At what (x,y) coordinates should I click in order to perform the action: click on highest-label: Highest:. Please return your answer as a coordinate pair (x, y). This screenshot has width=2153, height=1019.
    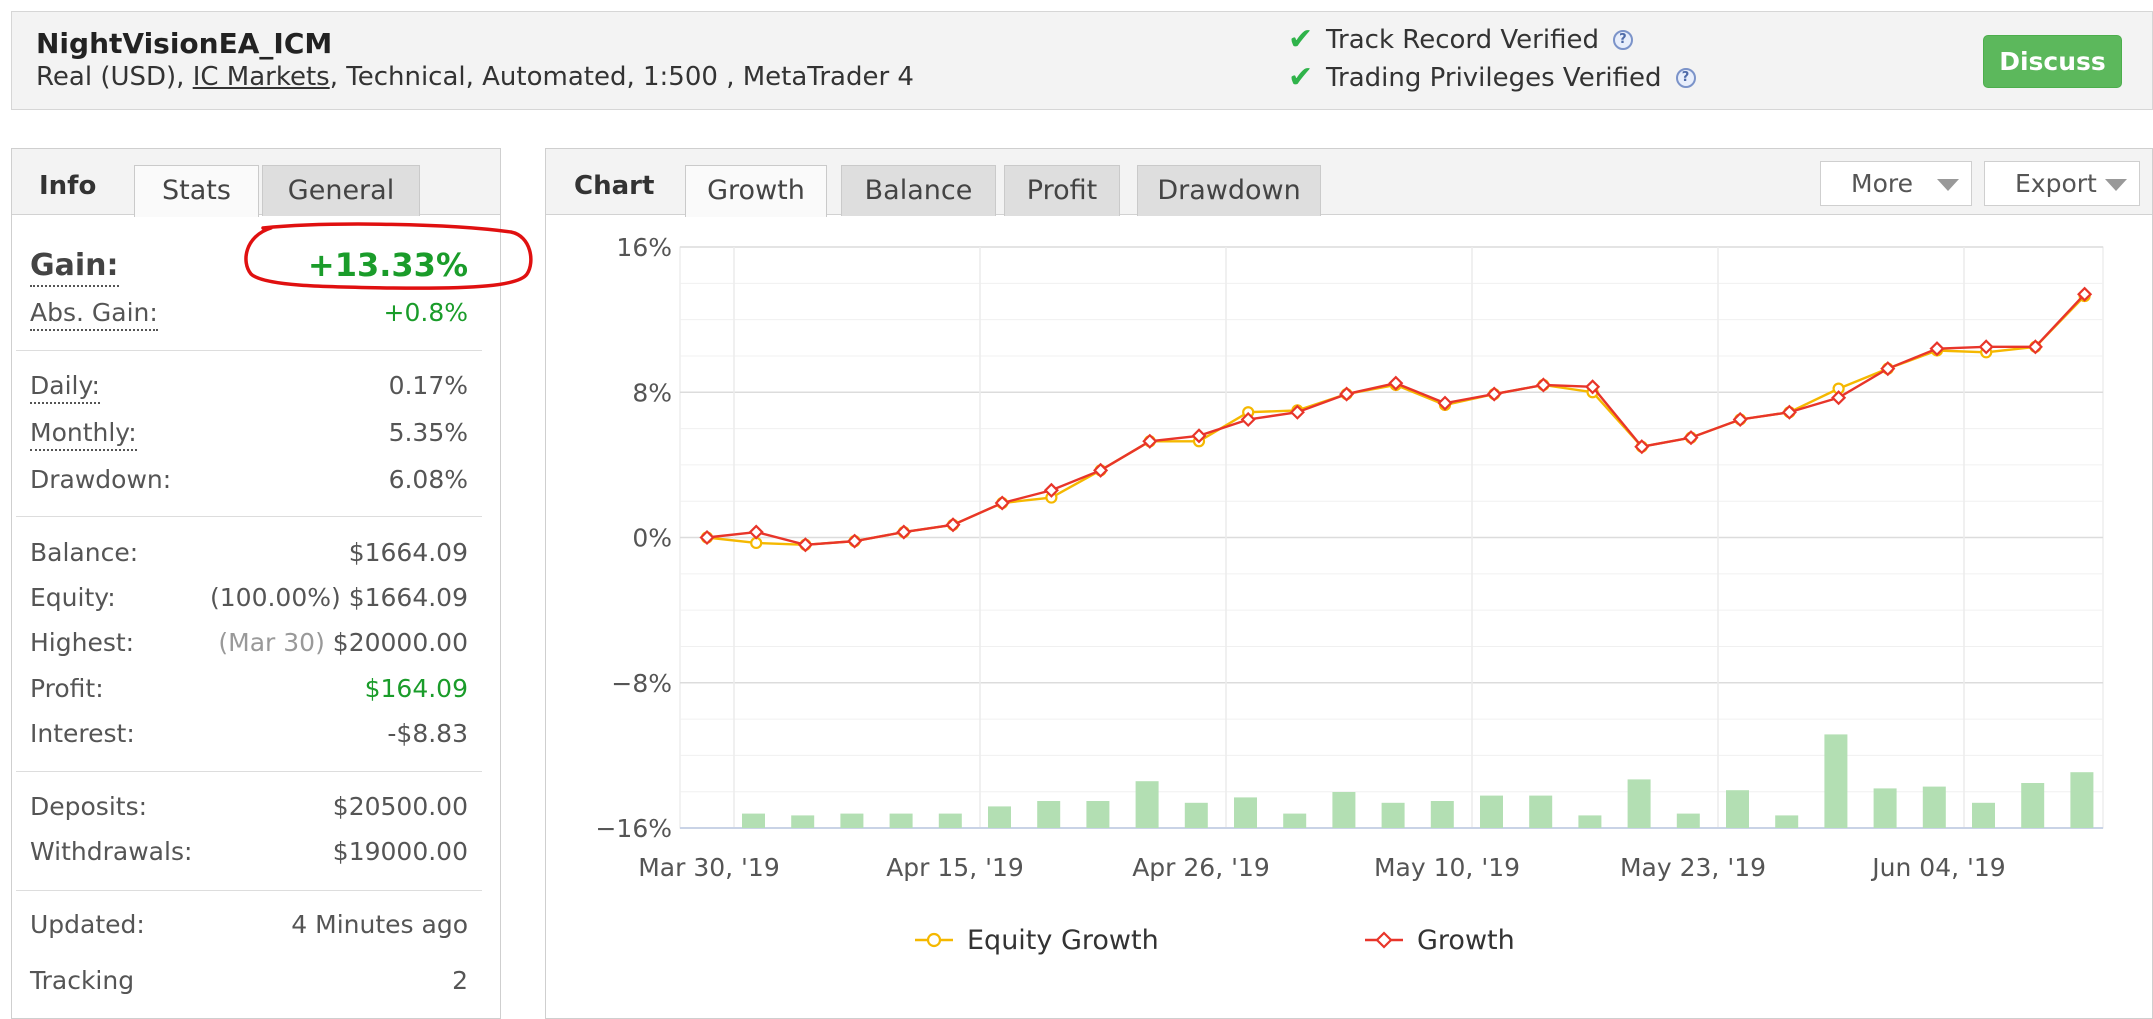
    Looking at the image, I should click on (82, 642).